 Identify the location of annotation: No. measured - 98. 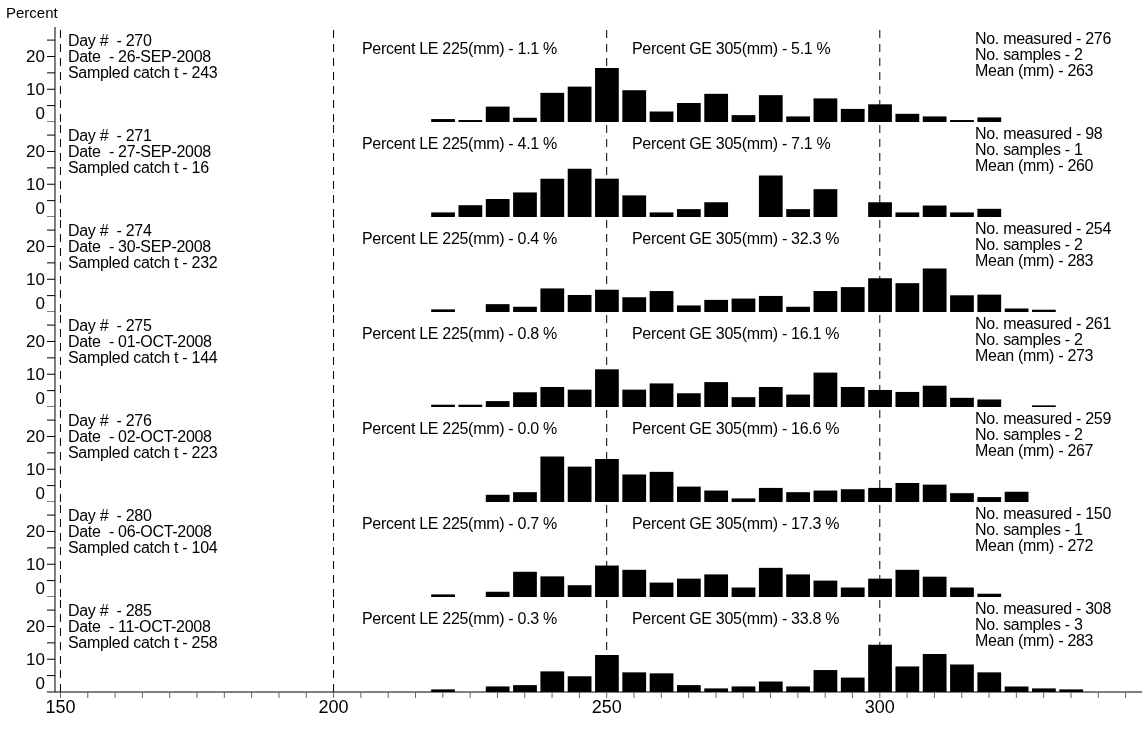
(1039, 133).